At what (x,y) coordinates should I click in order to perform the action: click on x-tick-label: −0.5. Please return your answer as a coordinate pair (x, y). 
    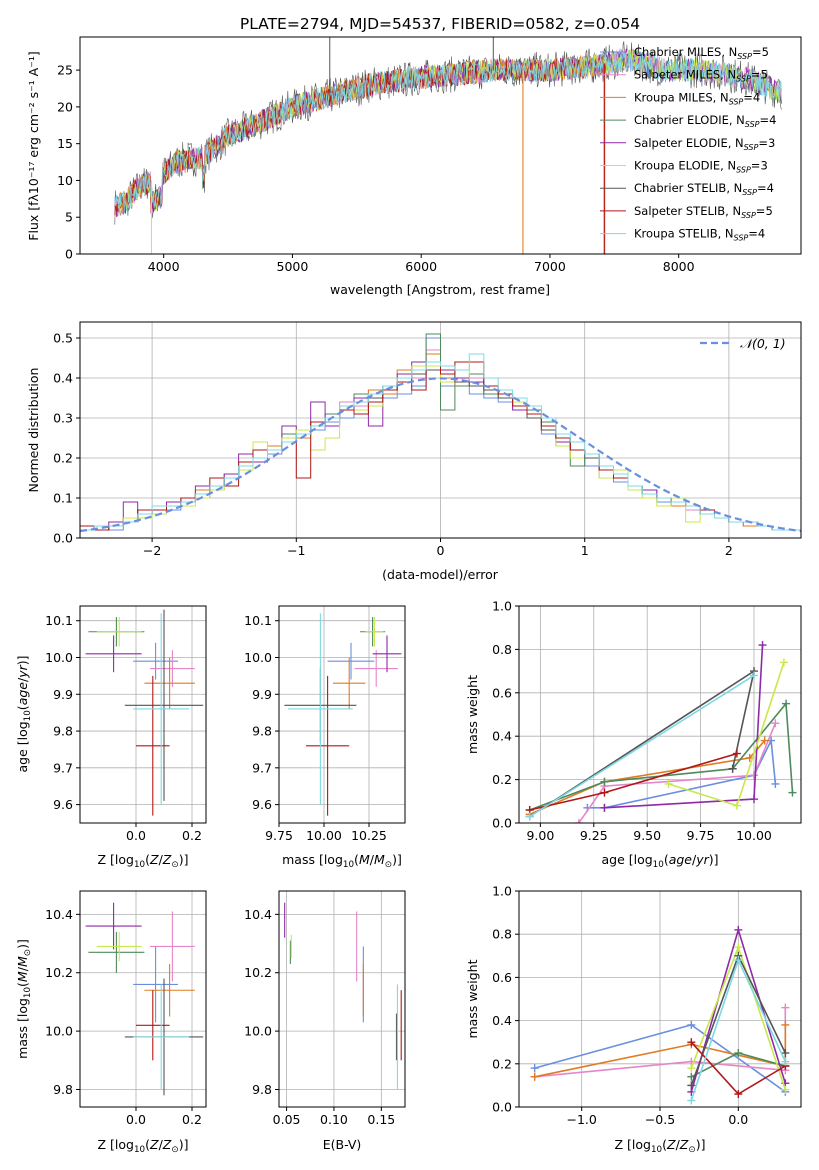
    Looking at the image, I should click on (660, 1119).